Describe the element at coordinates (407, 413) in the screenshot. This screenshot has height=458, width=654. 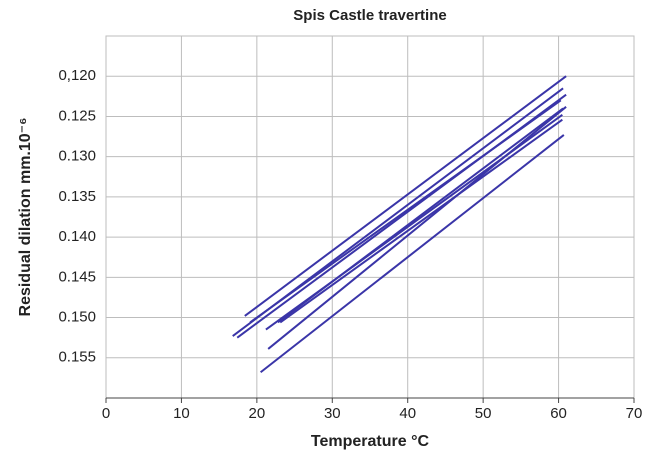
I see `x-tick-label: 40` at that location.